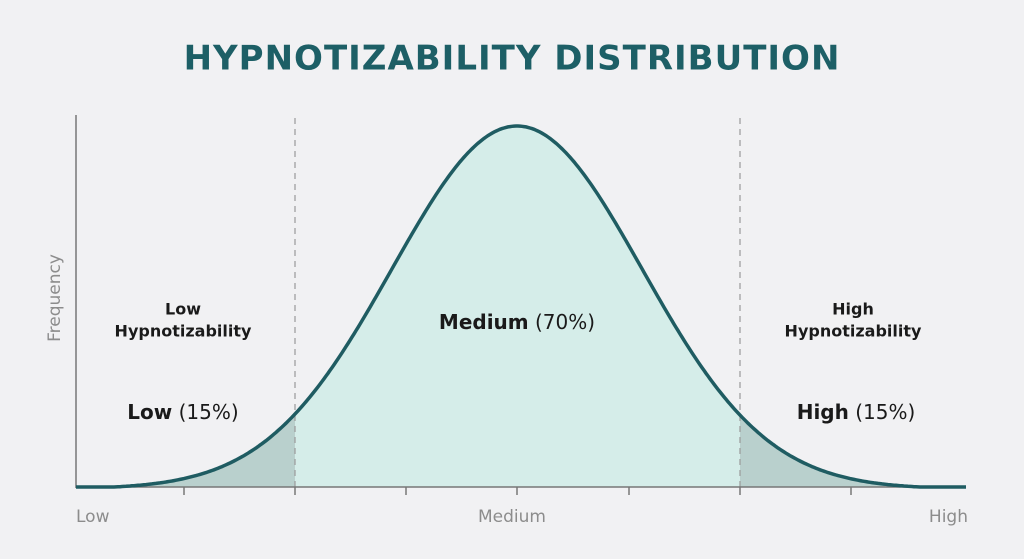 This screenshot has width=1024, height=559. What do you see at coordinates (512, 517) in the screenshot?
I see `x-axis-label: Medium` at bounding box center [512, 517].